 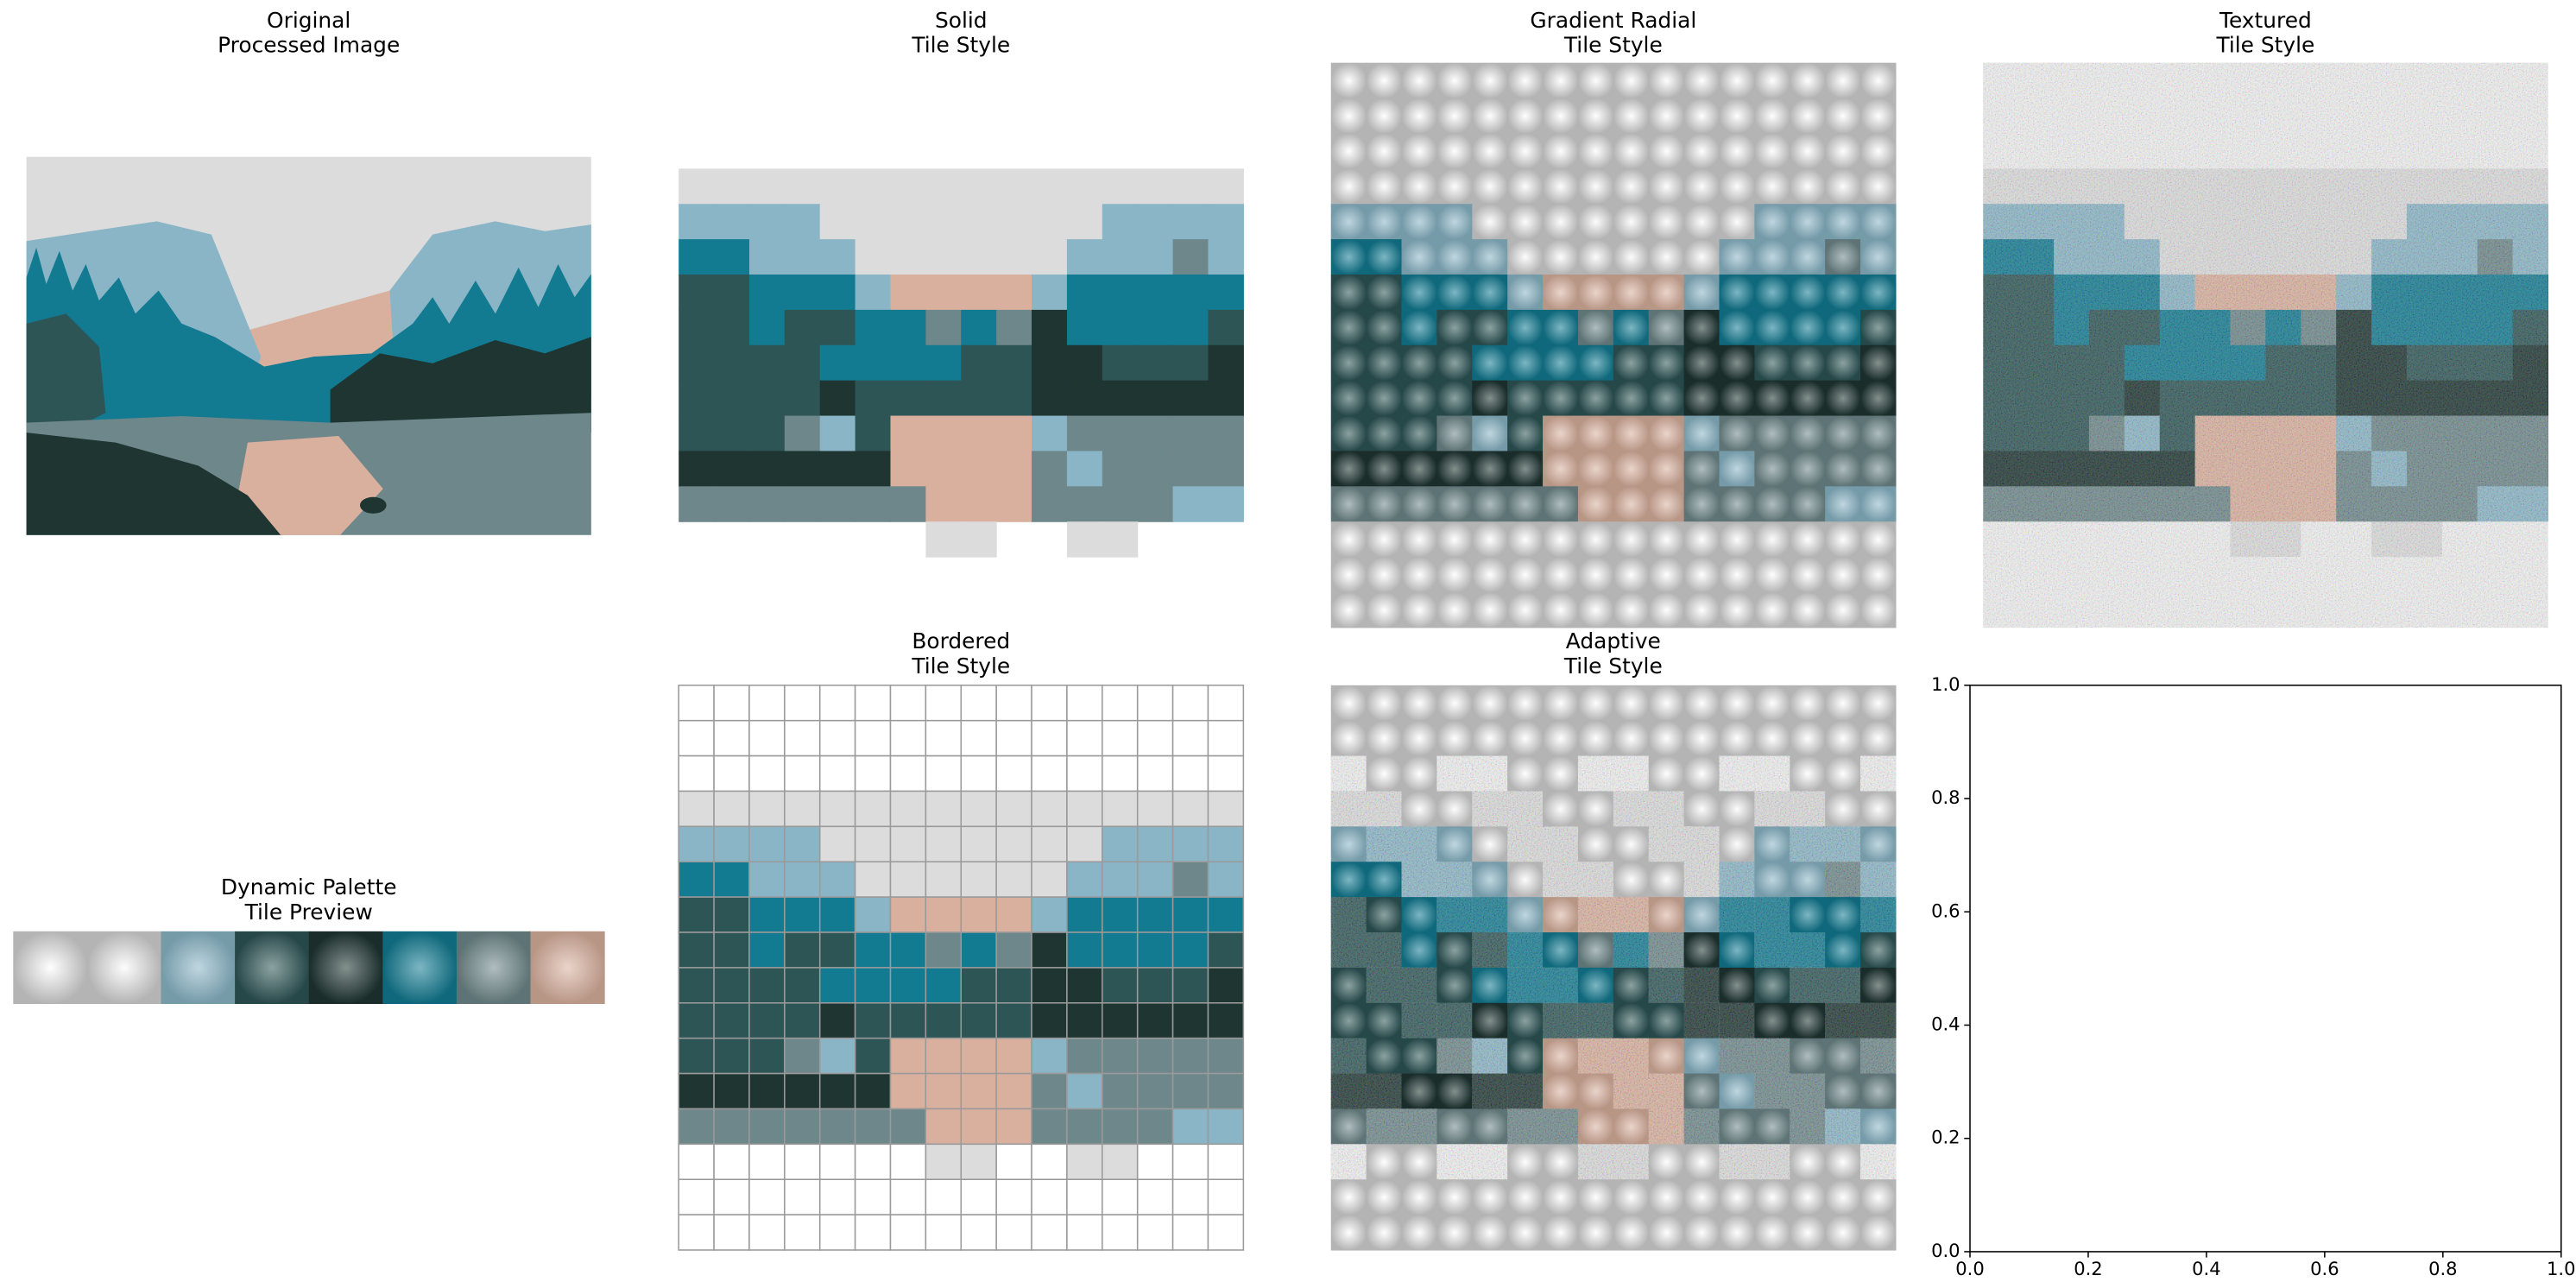 I want to click on palette-swatch, so click(x=420, y=967).